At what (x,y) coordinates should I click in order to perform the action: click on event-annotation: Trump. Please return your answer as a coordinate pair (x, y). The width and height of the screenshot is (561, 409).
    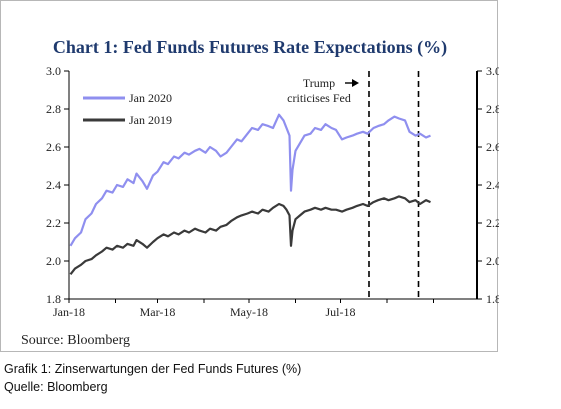
    Looking at the image, I should click on (319, 83).